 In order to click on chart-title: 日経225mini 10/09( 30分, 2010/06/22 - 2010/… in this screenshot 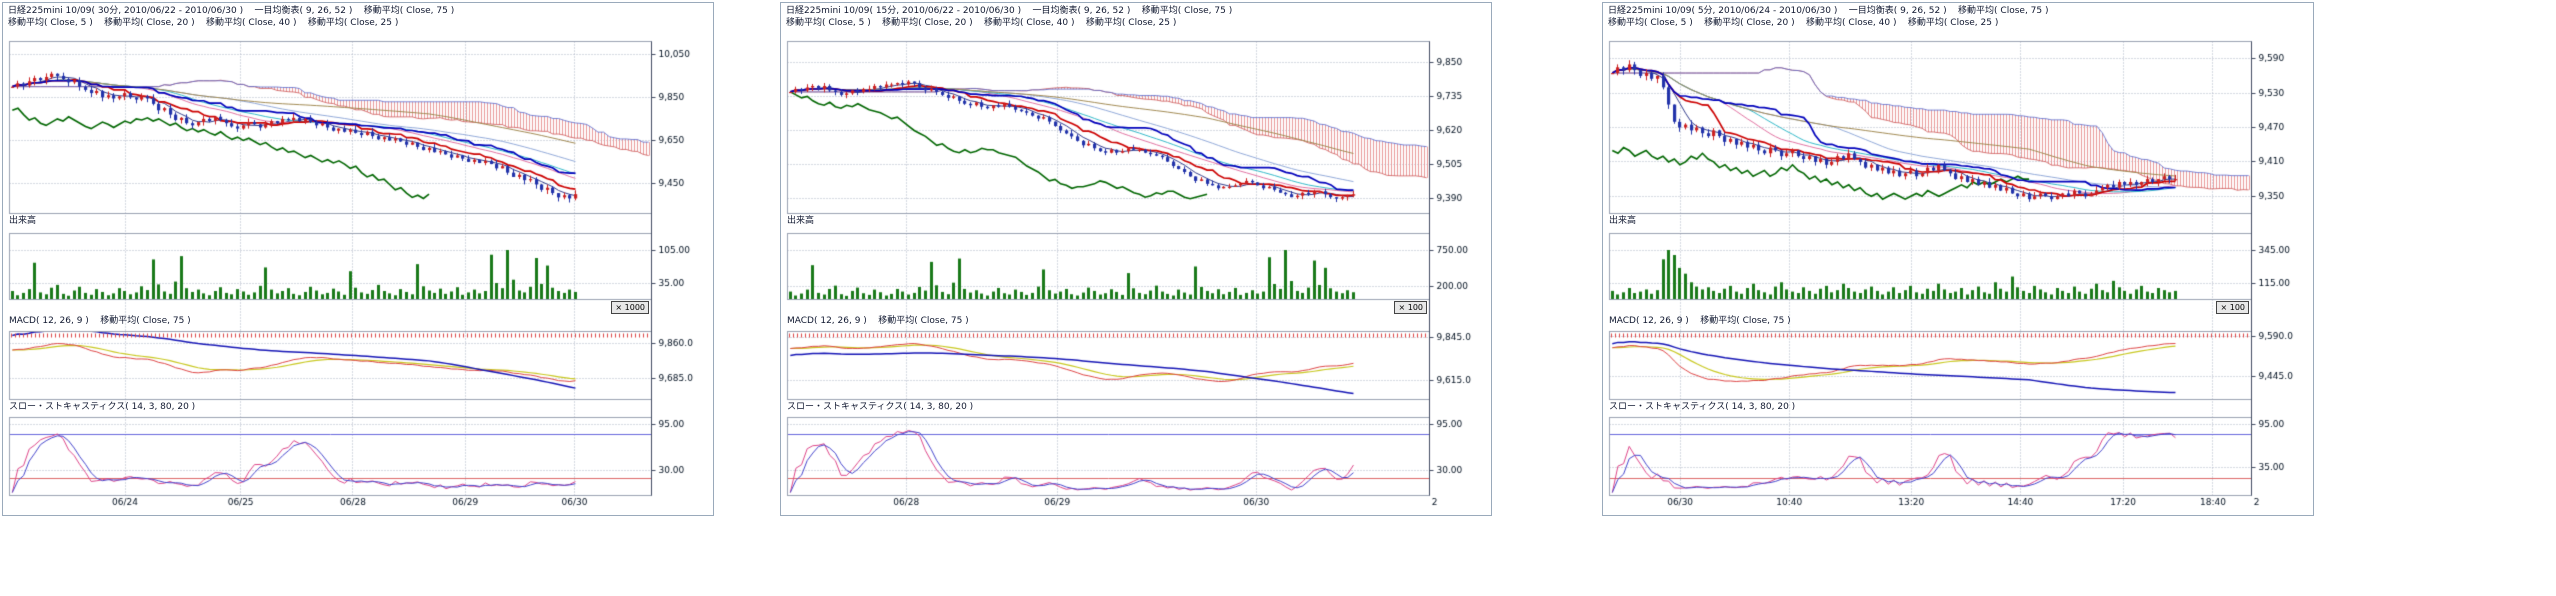, I will do `click(231, 11)`.